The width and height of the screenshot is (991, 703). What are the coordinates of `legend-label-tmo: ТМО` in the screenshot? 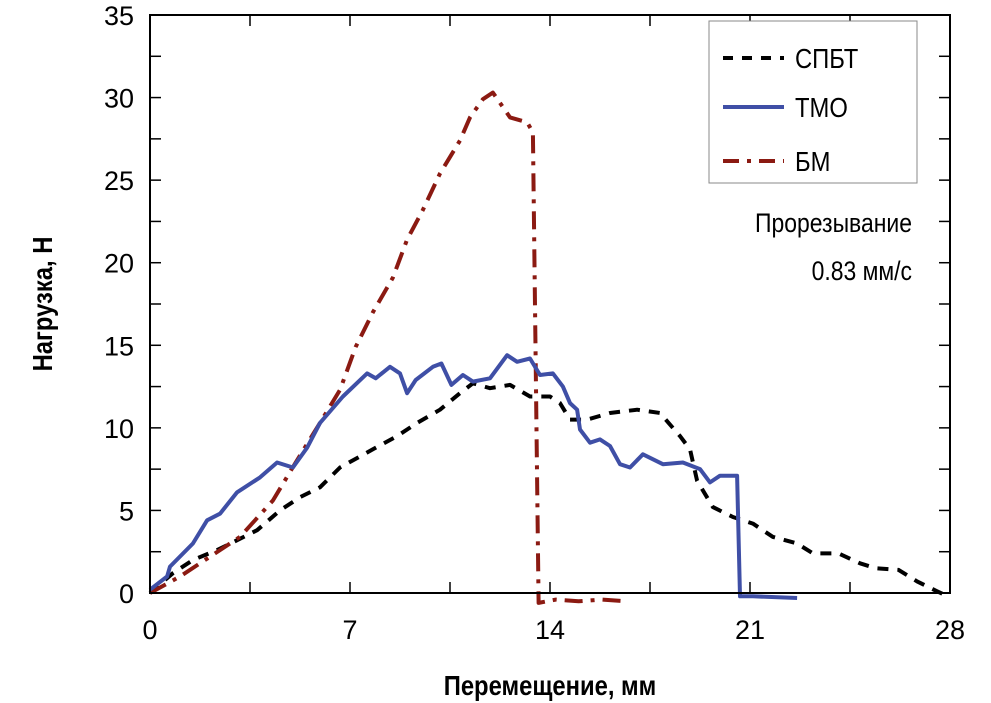 It's located at (821, 107).